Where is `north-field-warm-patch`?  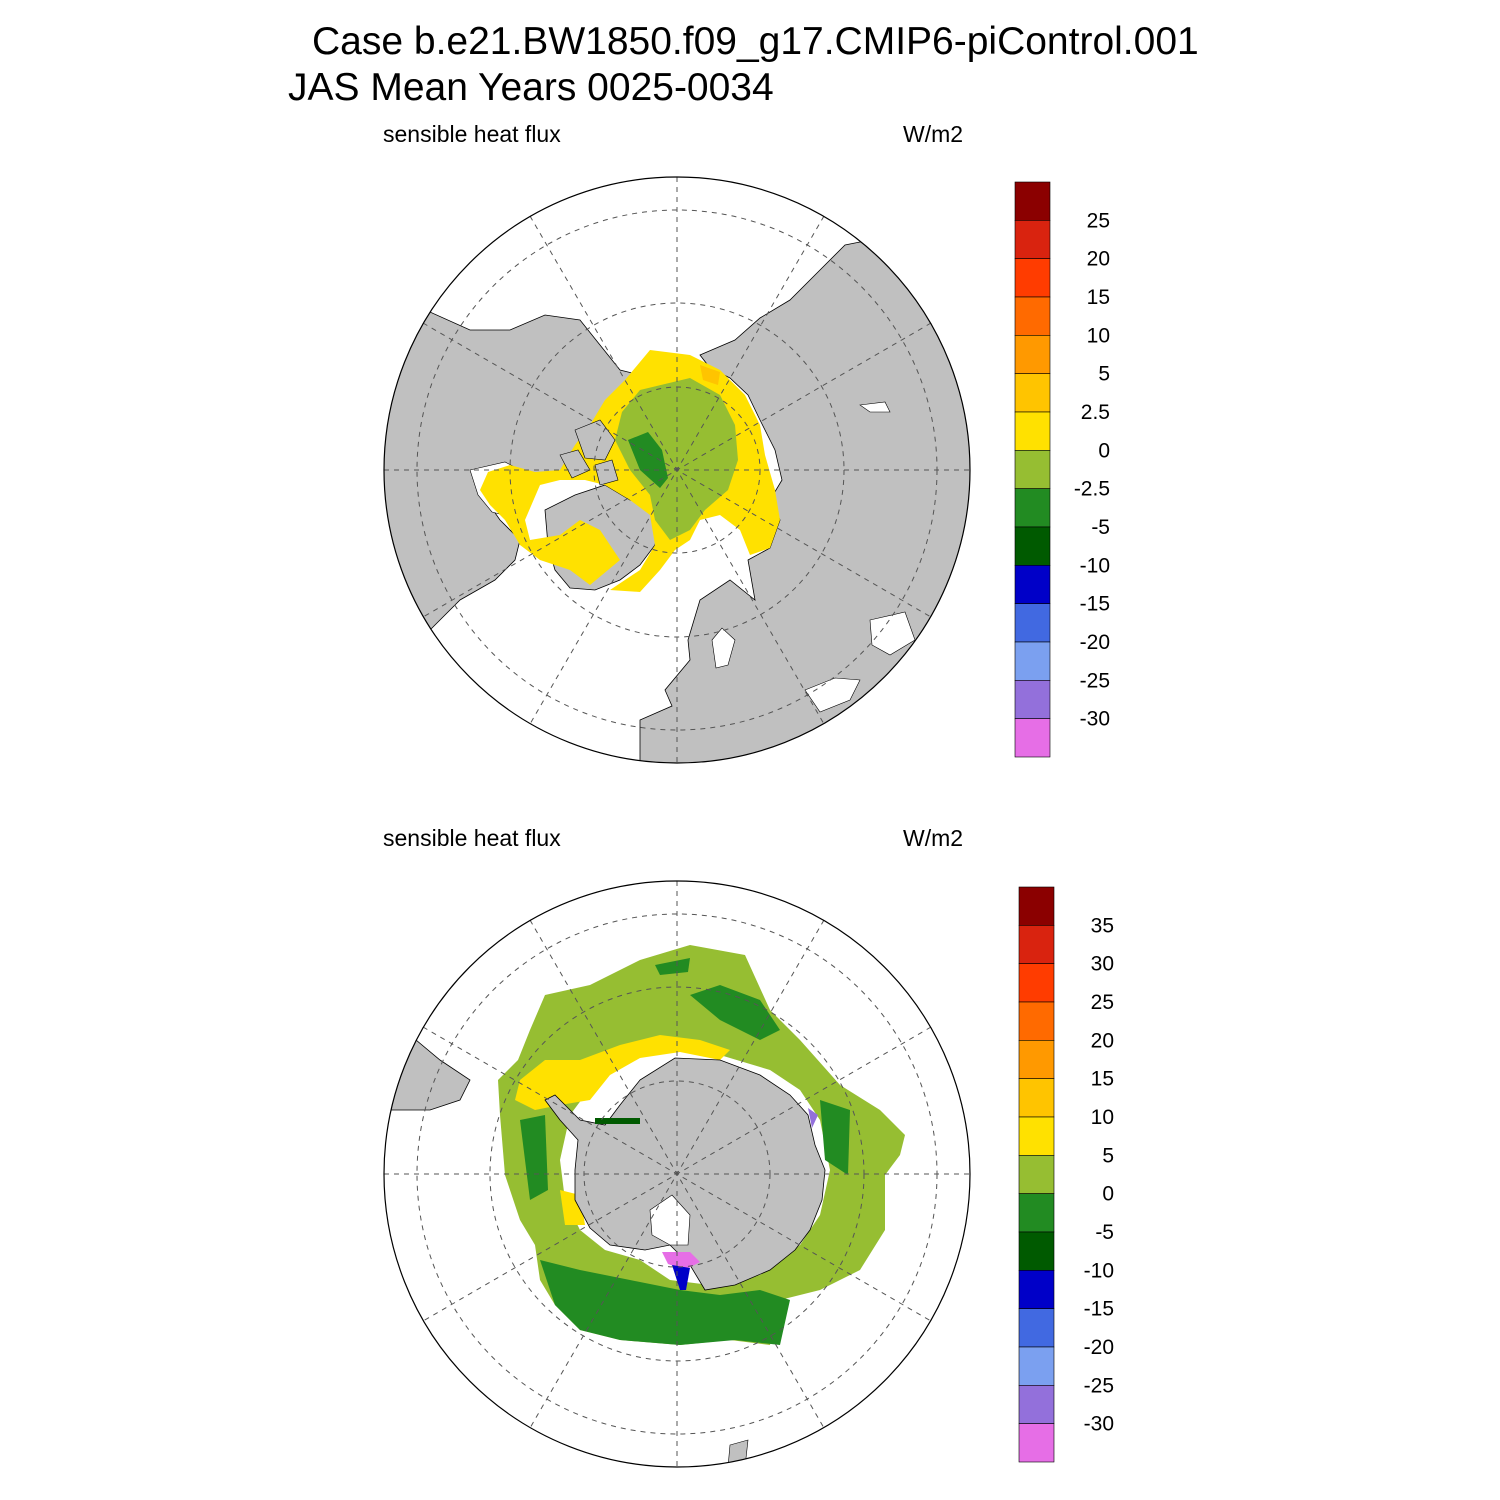 north-field-warm-patch is located at coordinates (710, 375).